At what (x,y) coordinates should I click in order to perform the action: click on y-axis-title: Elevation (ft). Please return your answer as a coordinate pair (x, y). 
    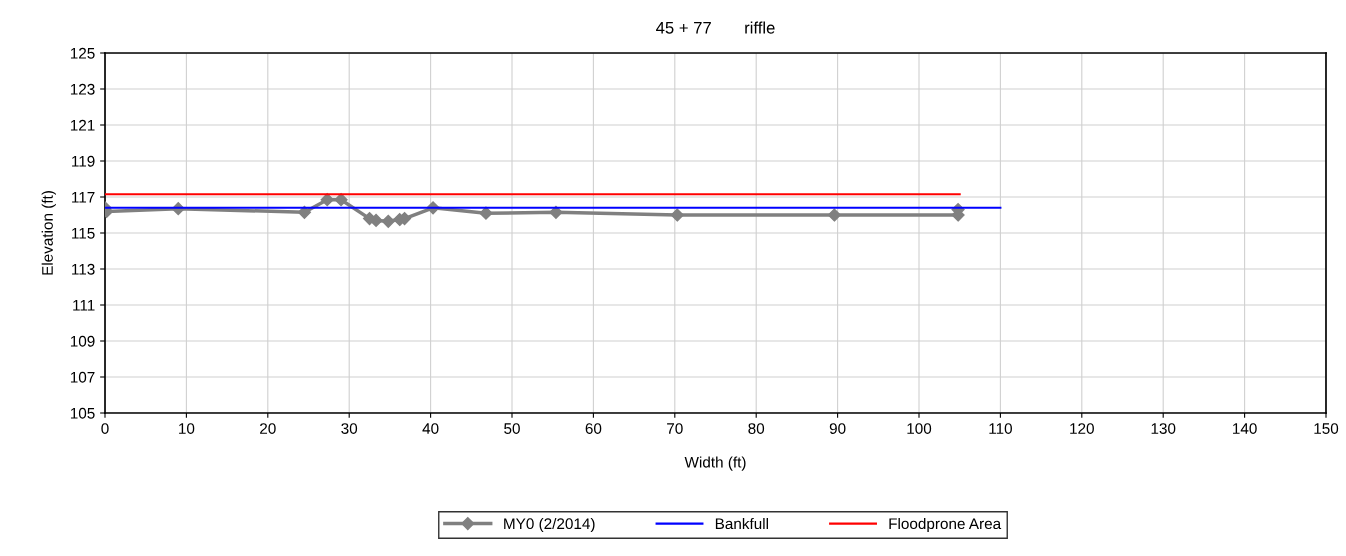
    Looking at the image, I should click on (48, 233).